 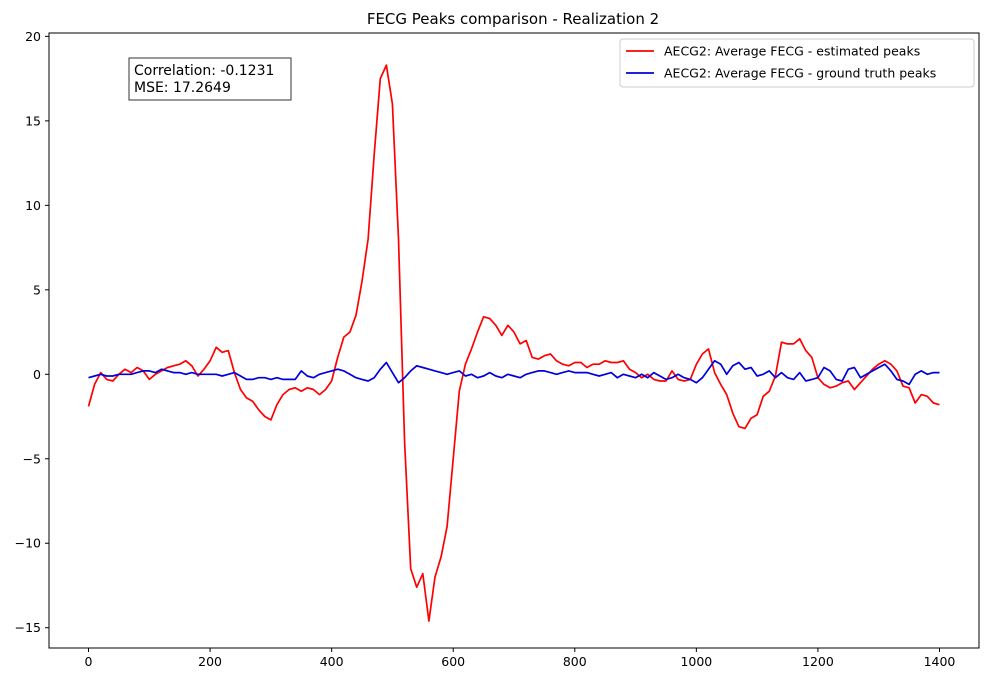 What do you see at coordinates (210, 661) in the screenshot?
I see `x-tick-label: 200` at bounding box center [210, 661].